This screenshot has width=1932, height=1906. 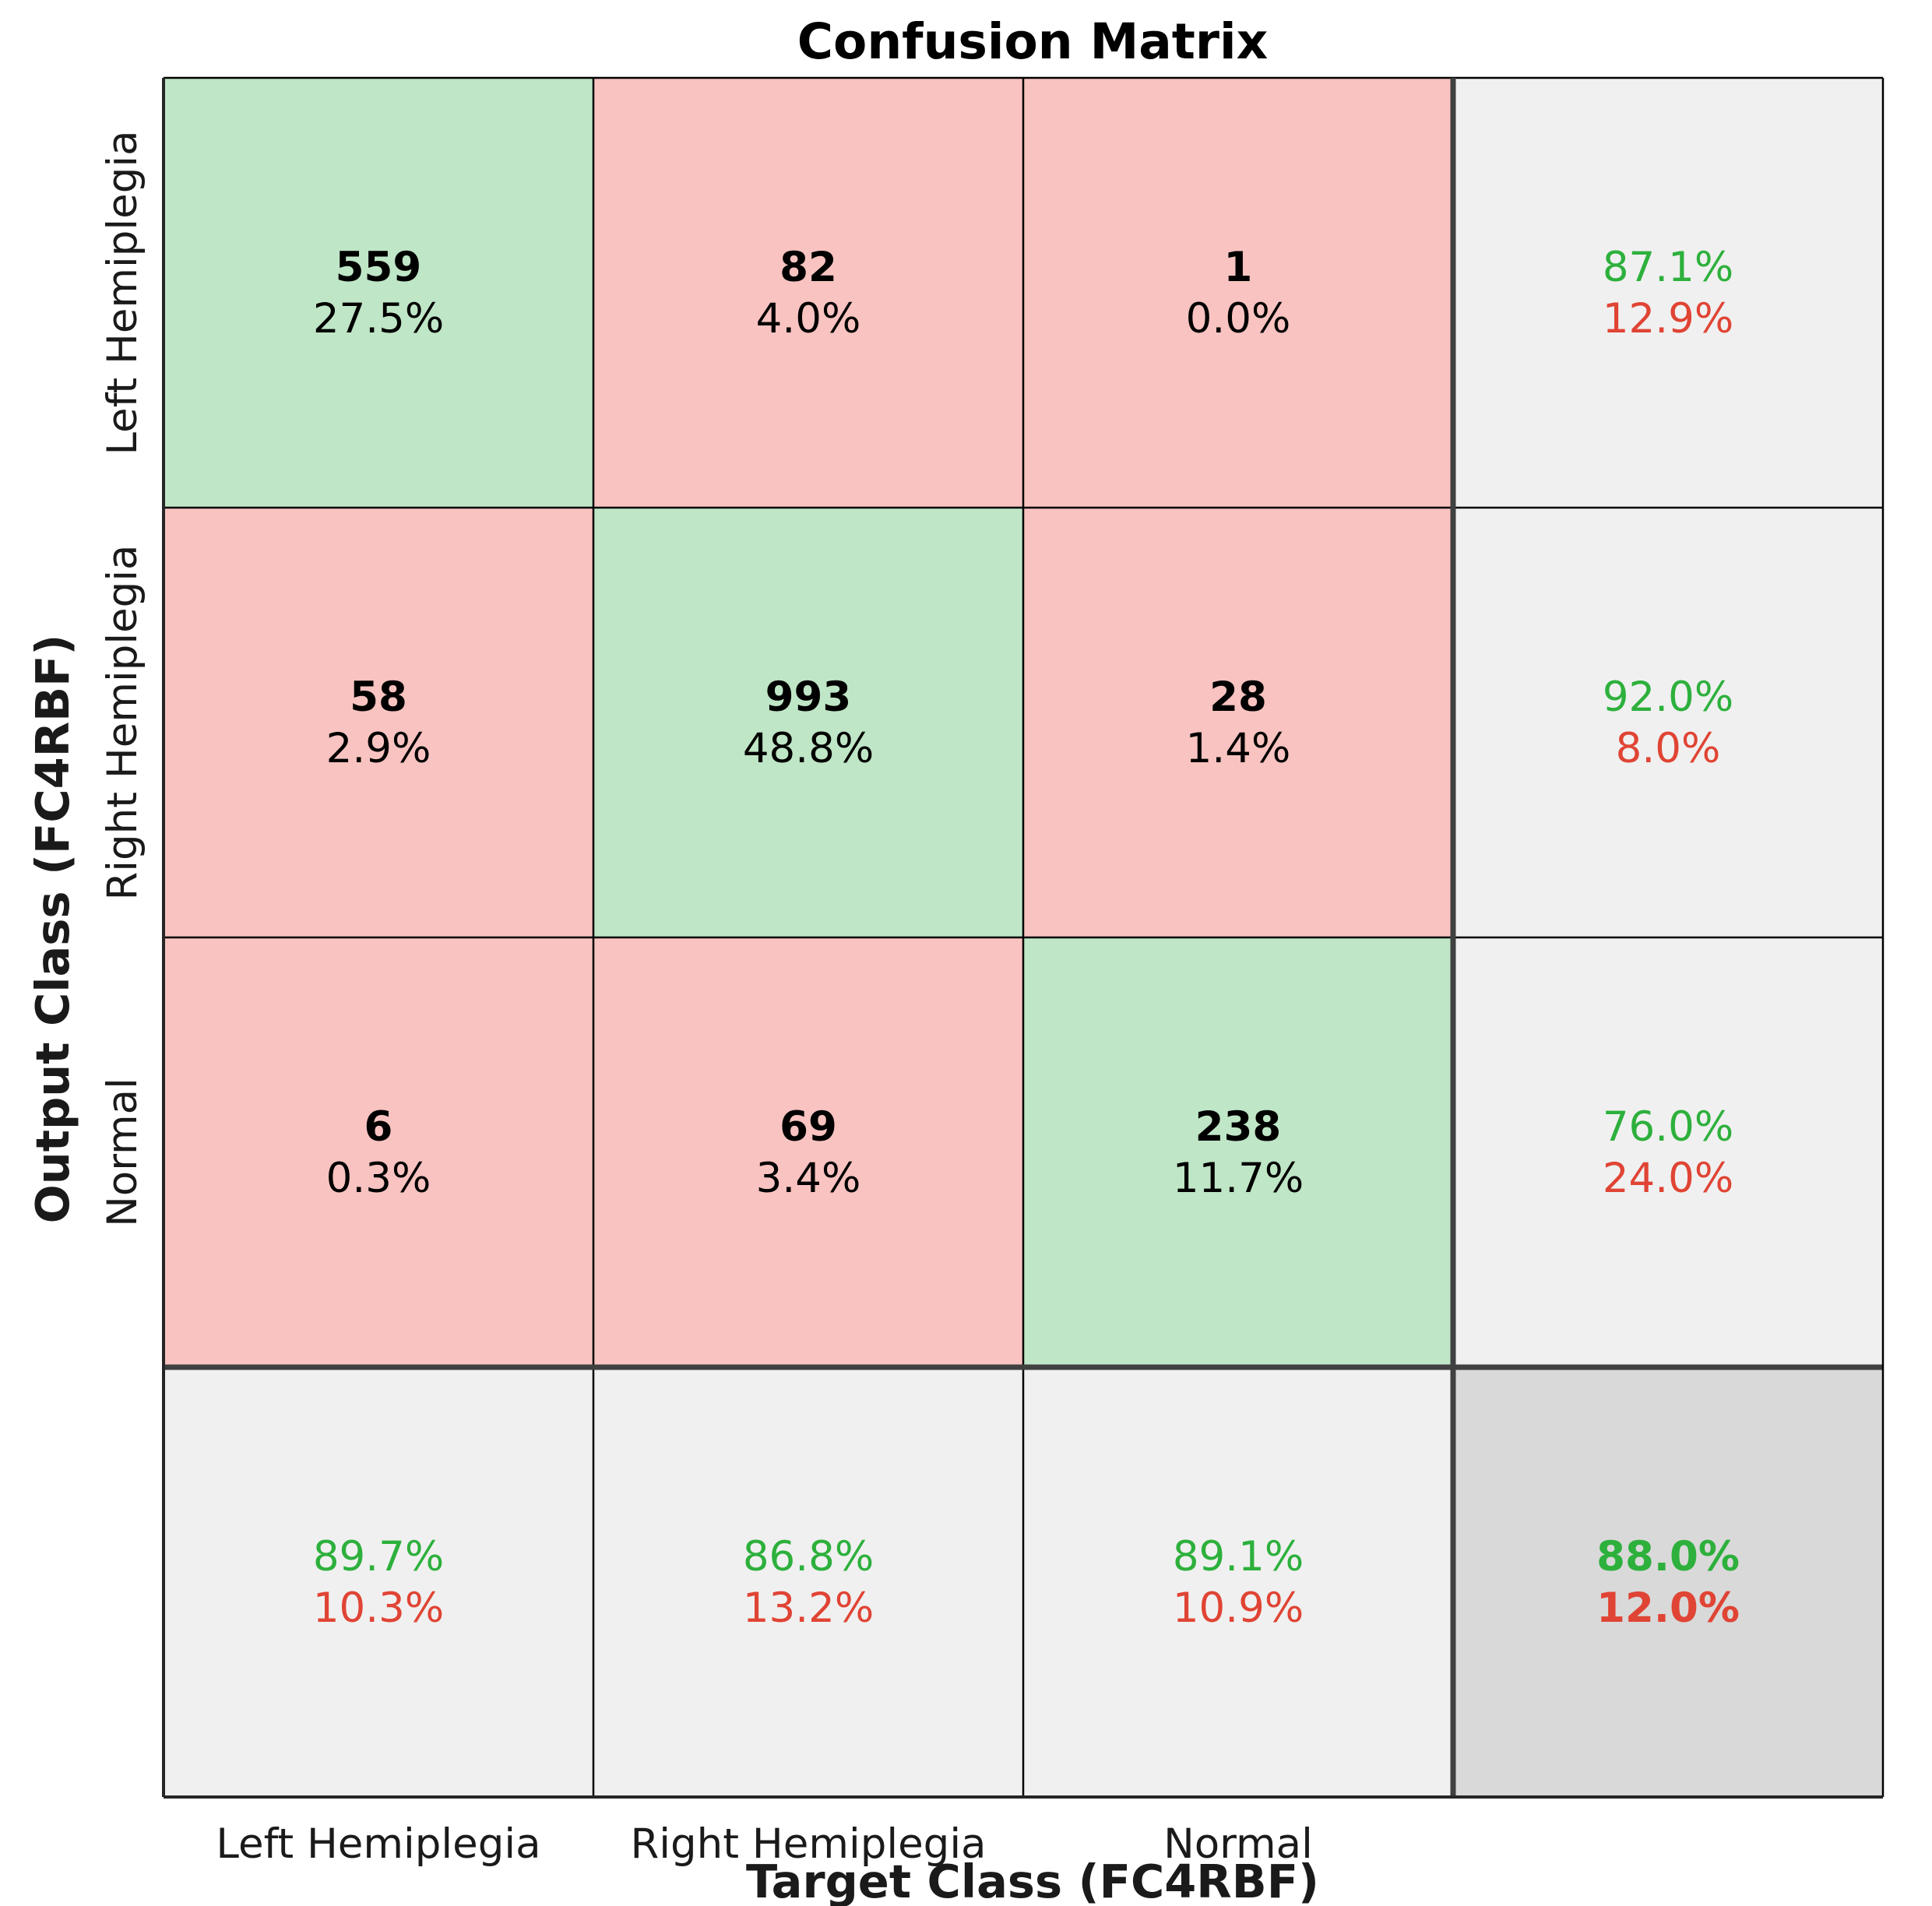 I want to click on y-tick-label: Left Hemiplegia, so click(x=122, y=292).